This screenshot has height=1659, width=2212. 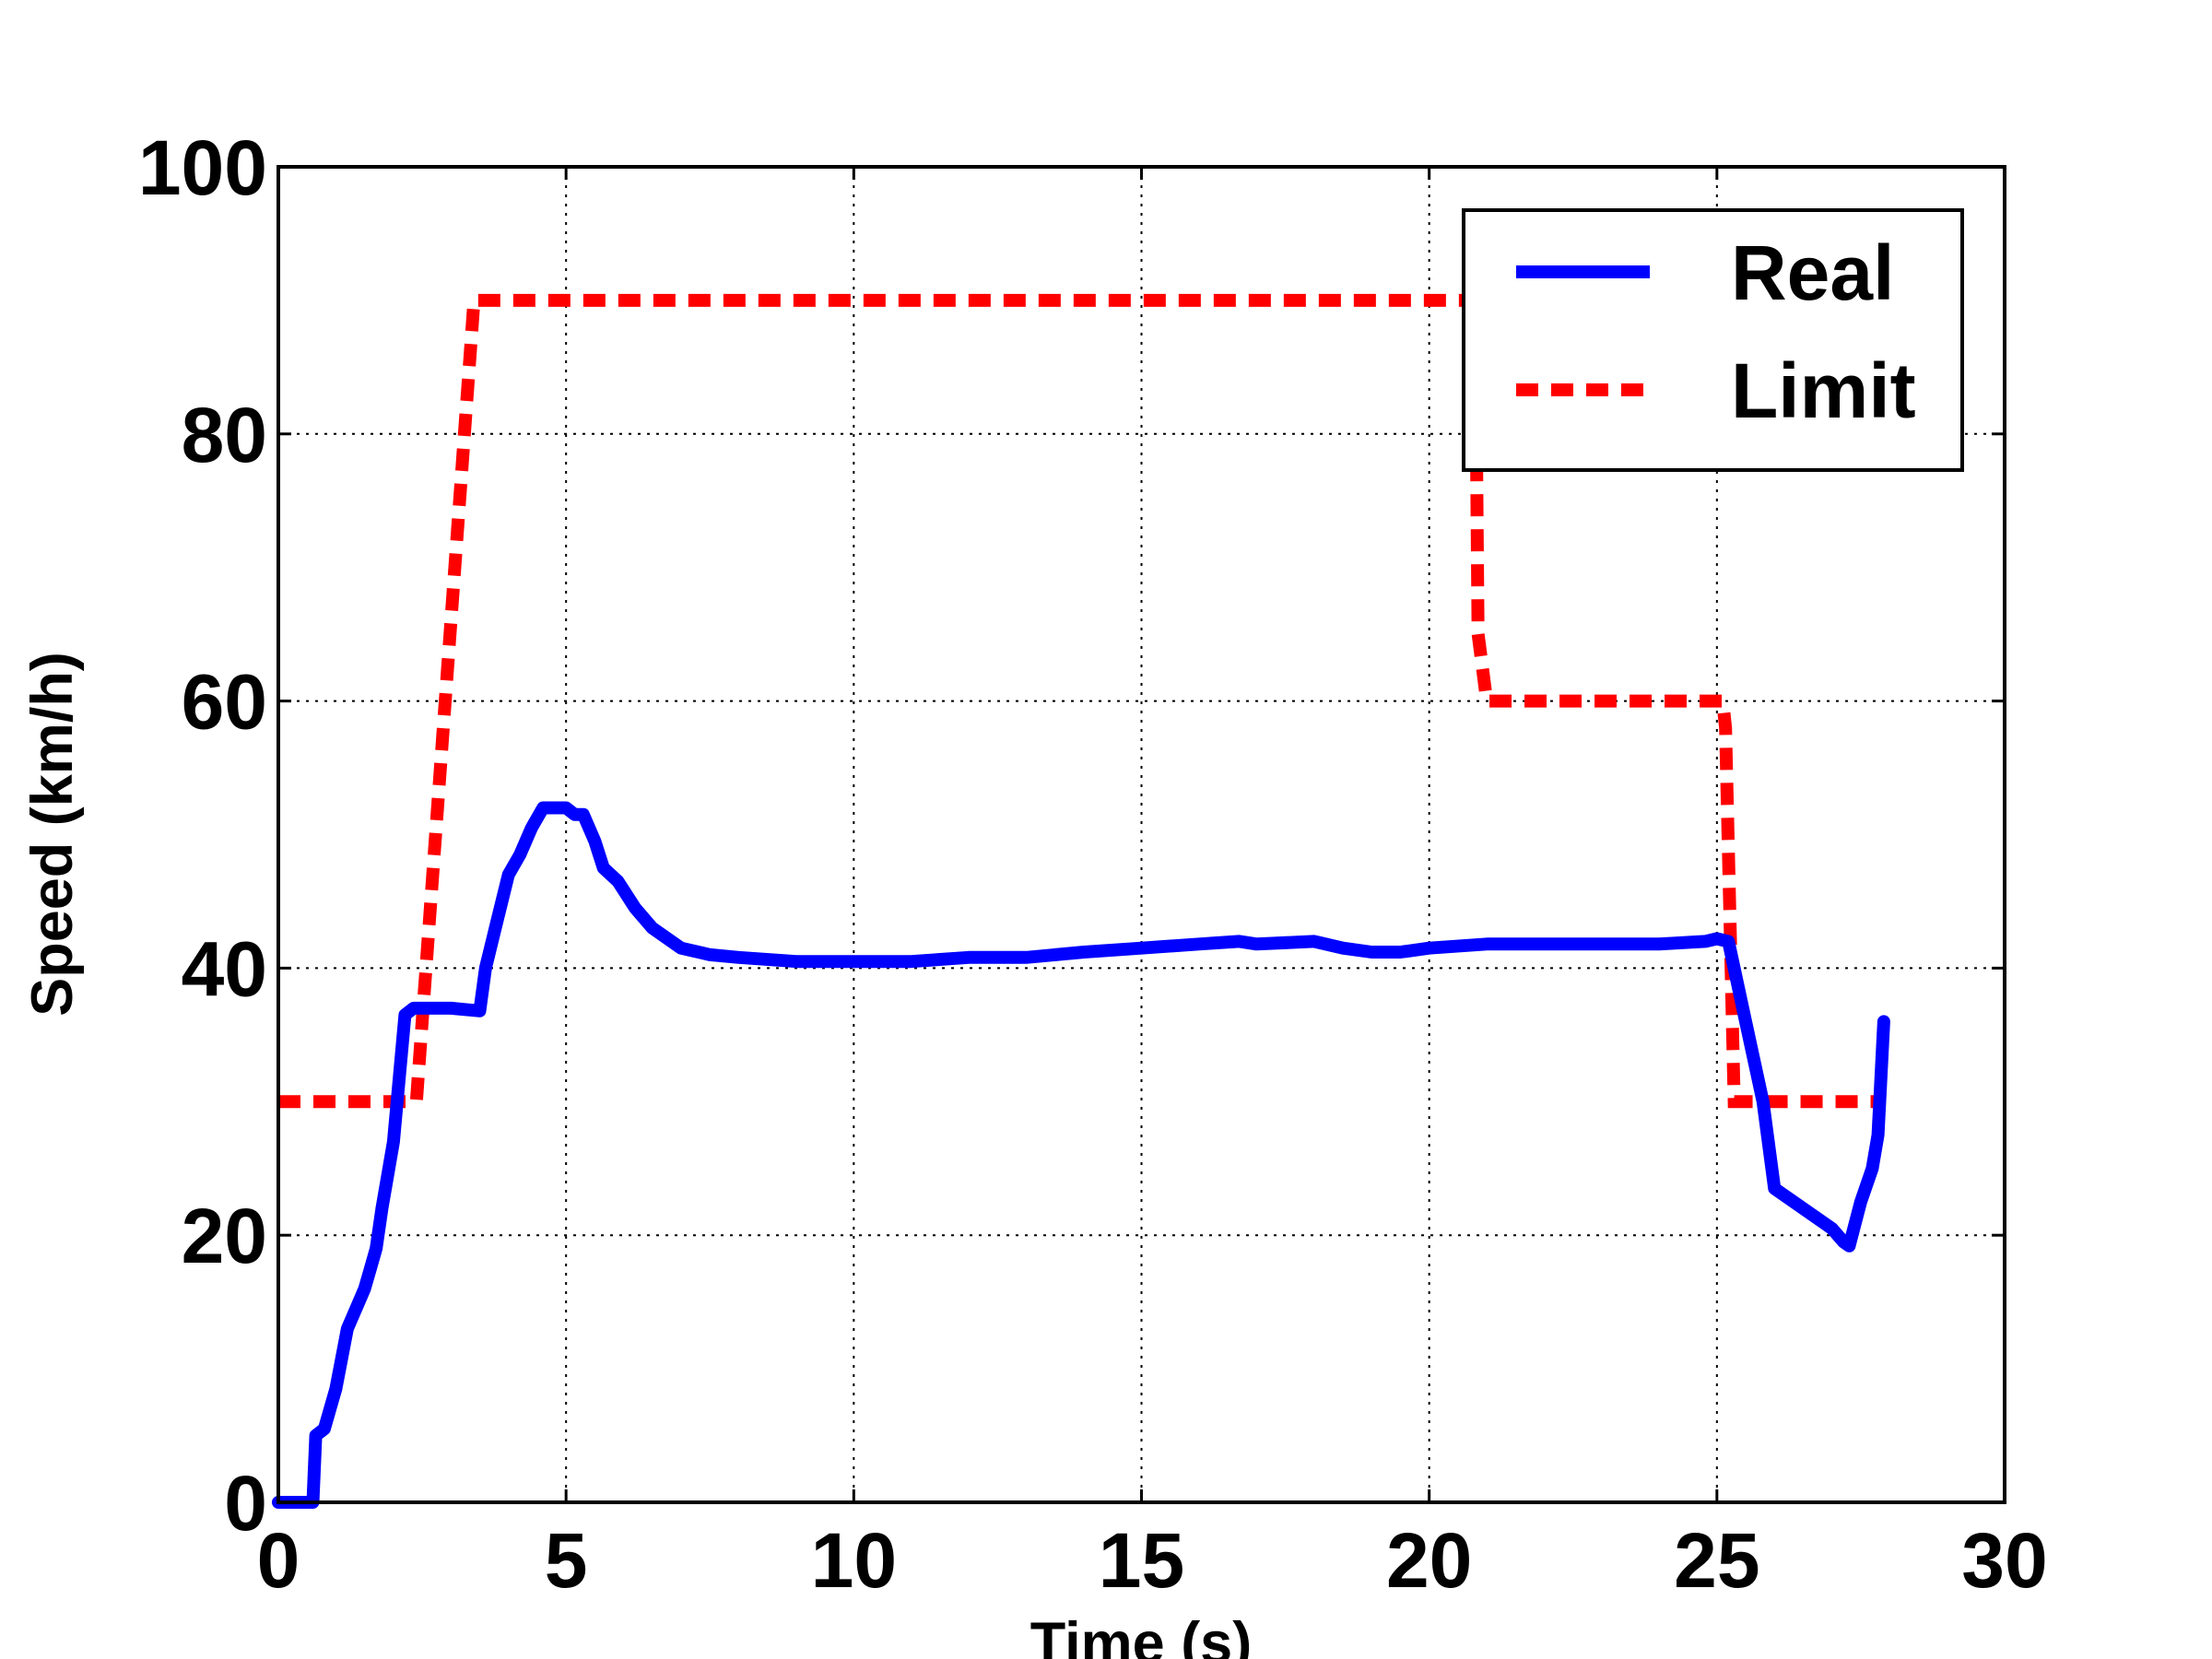 I want to click on y-axis-title: Speed (km/h), so click(x=52, y=834).